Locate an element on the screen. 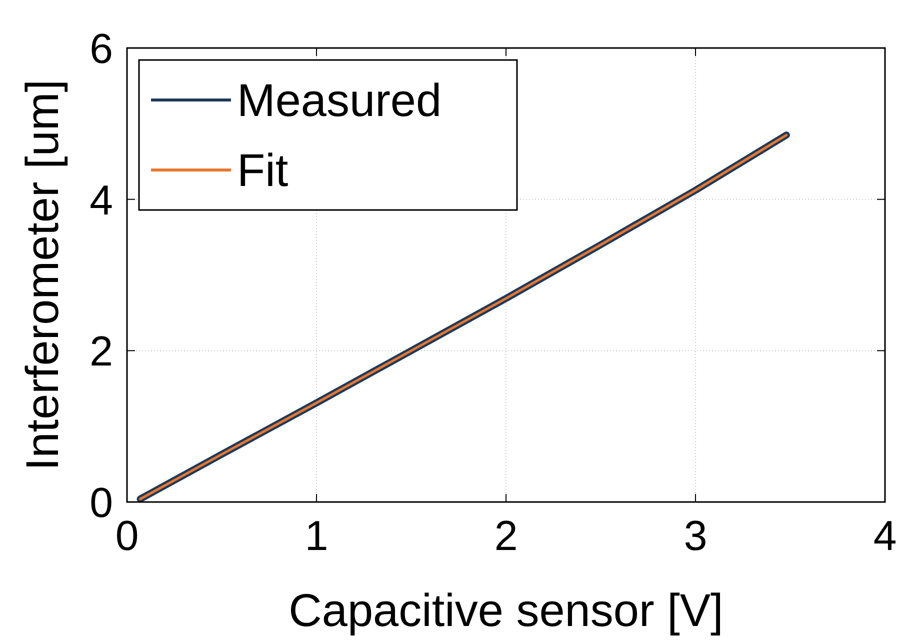 This screenshot has width=898, height=642. legend-label: Measured is located at coordinates (339, 100).